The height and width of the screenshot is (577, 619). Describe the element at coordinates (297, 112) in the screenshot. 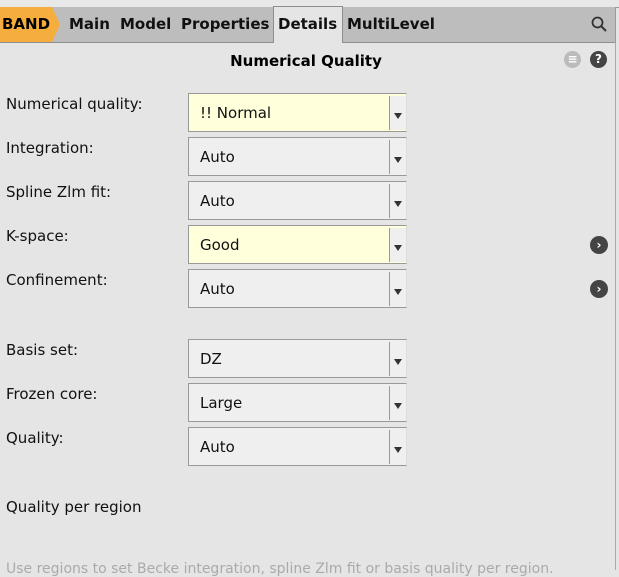

I see `field-select: !! Normal` at that location.